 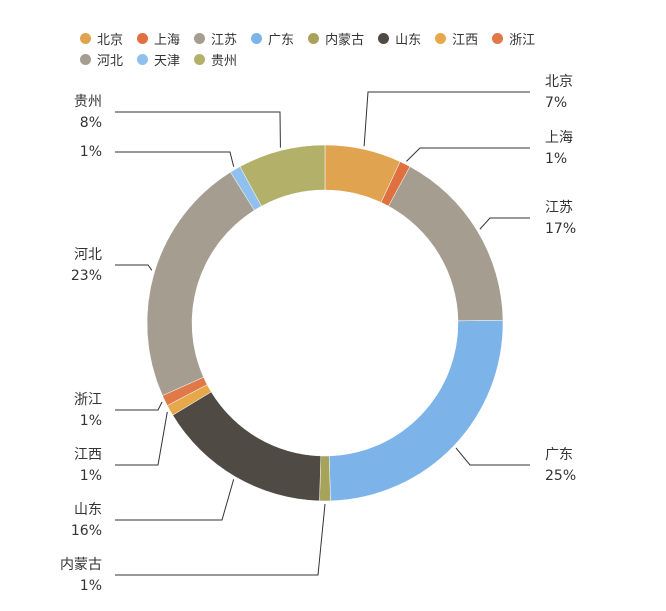 I want to click on legend-item: 内蒙古, so click(x=336, y=39).